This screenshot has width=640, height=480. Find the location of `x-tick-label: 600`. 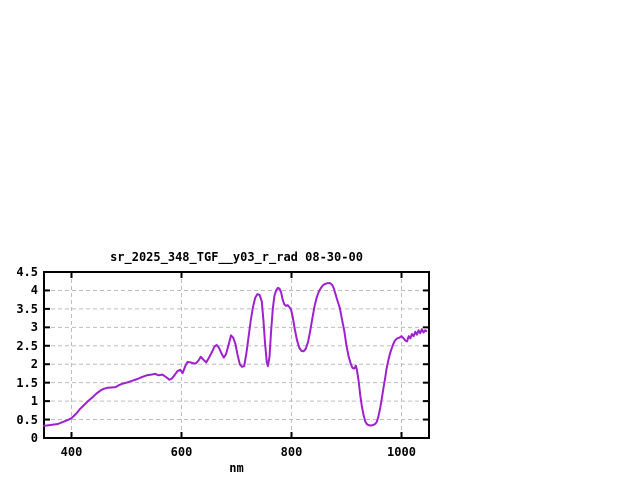

x-tick-label: 600 is located at coordinates (181, 452).